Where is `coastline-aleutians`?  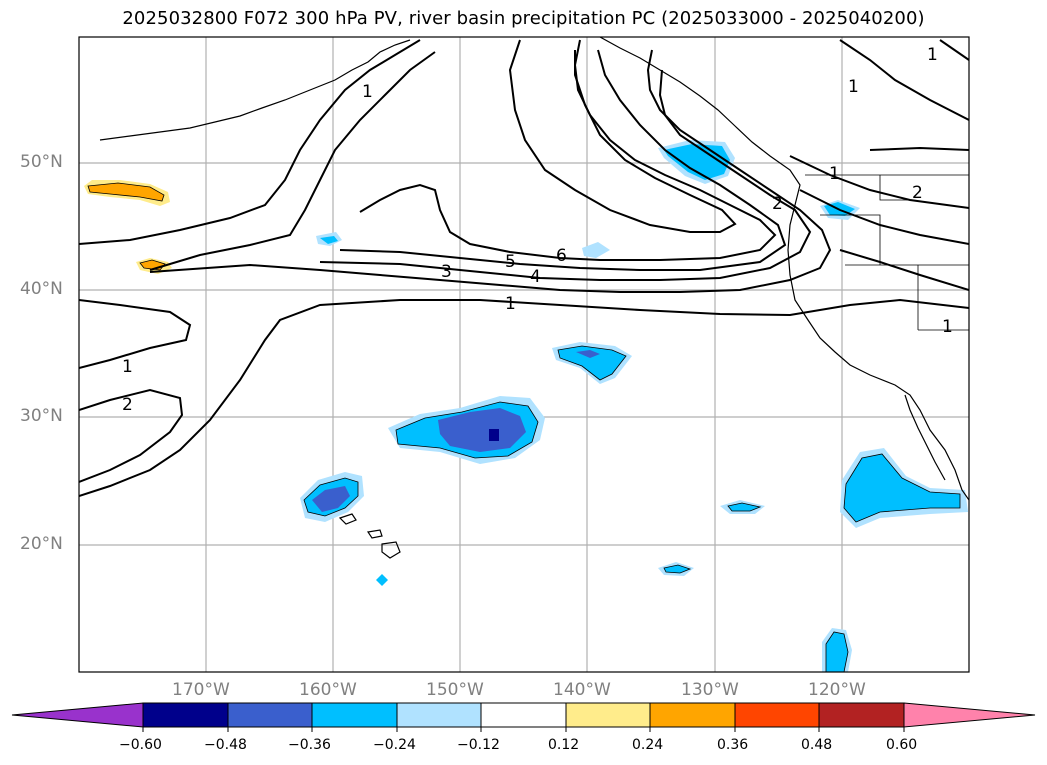
coastline-aleutians is located at coordinates (255, 90).